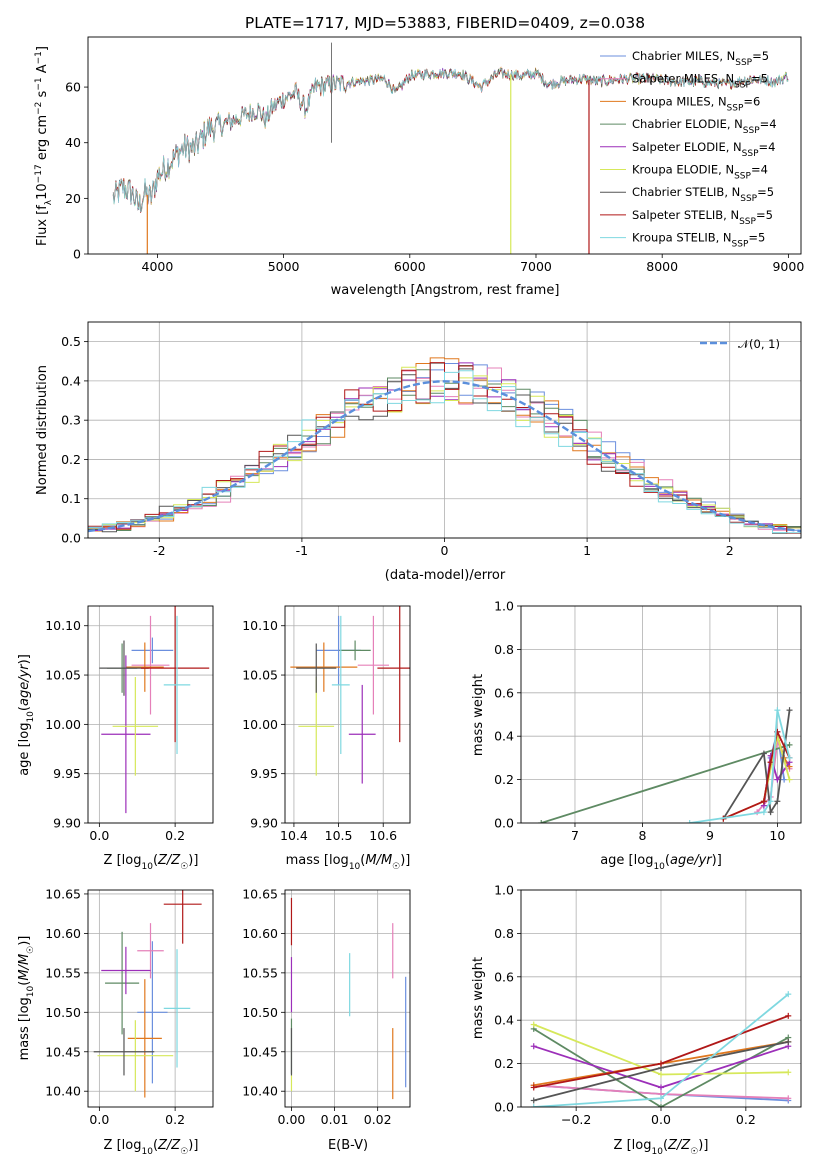  What do you see at coordinates (445, 290) in the screenshot?
I see `x-axis-label: wavelength [Angstrom, rest frame]` at bounding box center [445, 290].